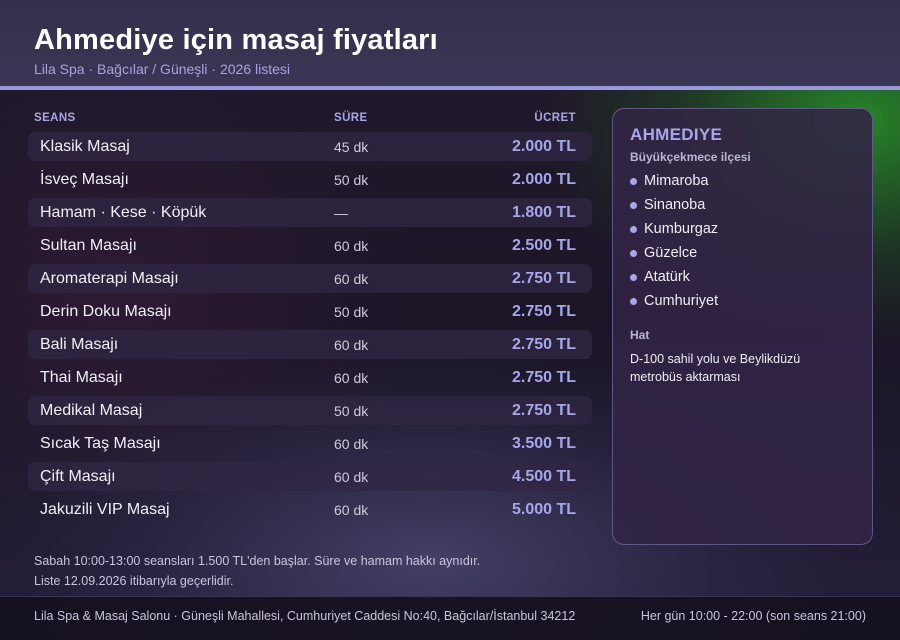 Image resolution: width=900 pixels, height=640 pixels. Describe the element at coordinates (310, 245) in the screenshot. I see `table-row: Sultan Masajı 60 dk 2.500 TL` at that location.